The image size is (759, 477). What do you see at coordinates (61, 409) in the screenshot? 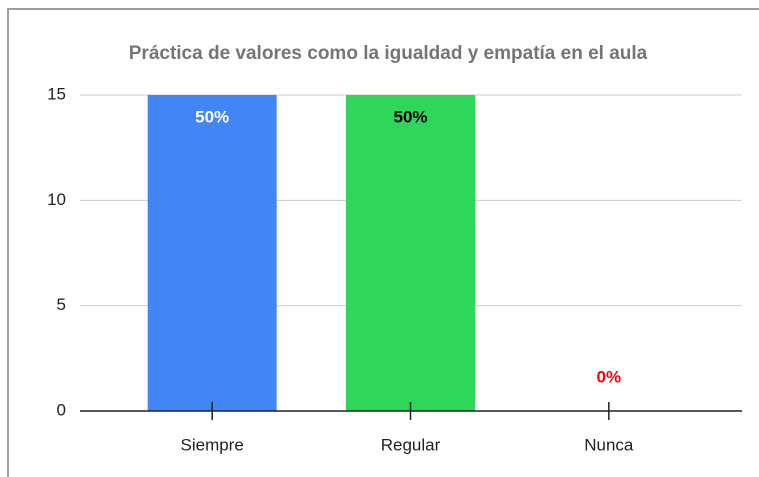
I see `y-tick-label: 0` at bounding box center [61, 409].